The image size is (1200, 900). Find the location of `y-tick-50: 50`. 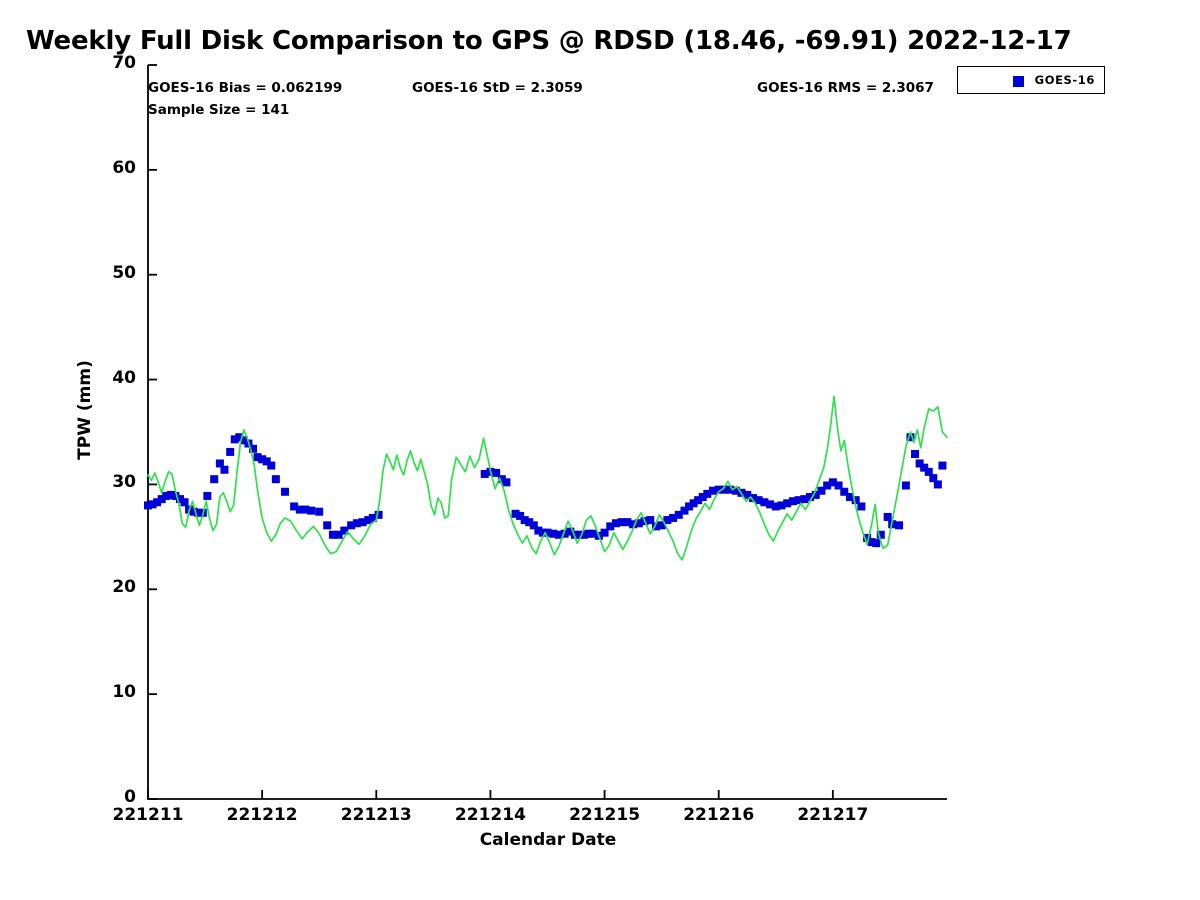

y-tick-50: 50 is located at coordinates (124, 272).